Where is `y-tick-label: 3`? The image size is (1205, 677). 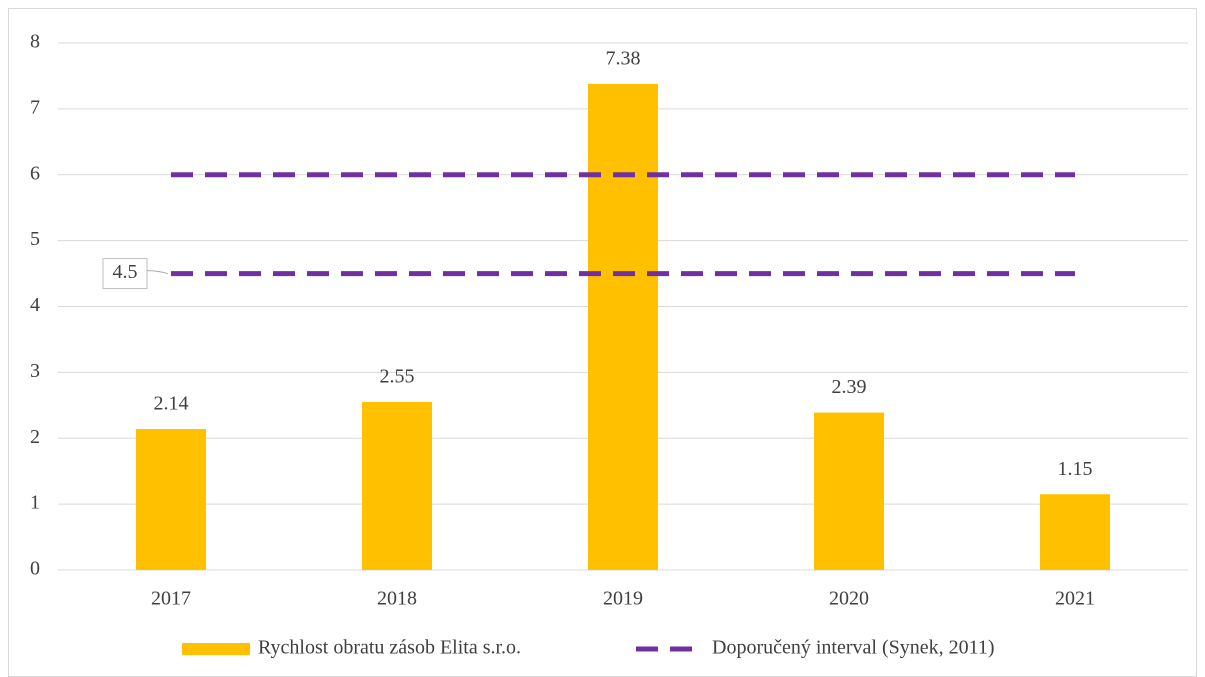
y-tick-label: 3 is located at coordinates (35, 371).